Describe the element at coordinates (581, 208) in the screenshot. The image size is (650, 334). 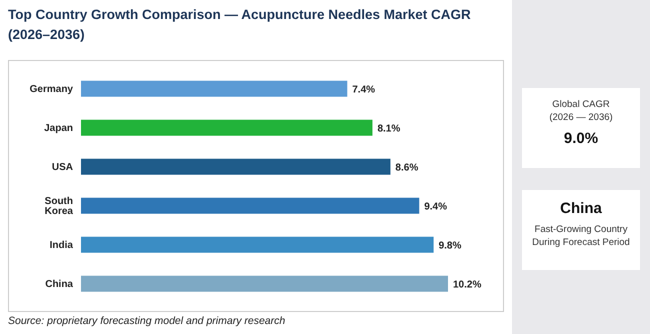
I see `text: China` at that location.